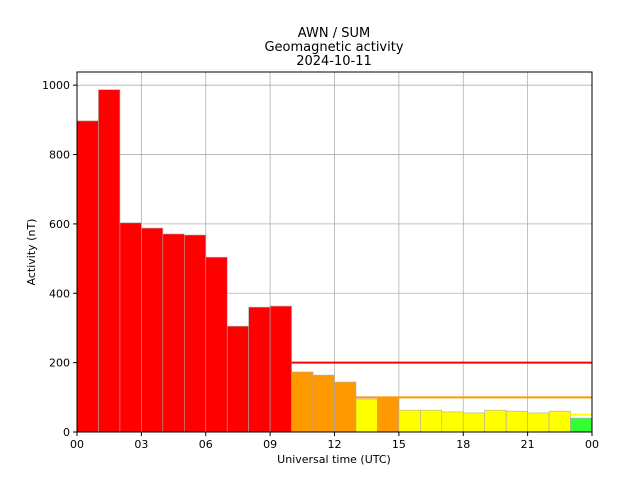 This screenshot has height=480, width=640. I want to click on y-tick-label: 1000, so click(56, 85).